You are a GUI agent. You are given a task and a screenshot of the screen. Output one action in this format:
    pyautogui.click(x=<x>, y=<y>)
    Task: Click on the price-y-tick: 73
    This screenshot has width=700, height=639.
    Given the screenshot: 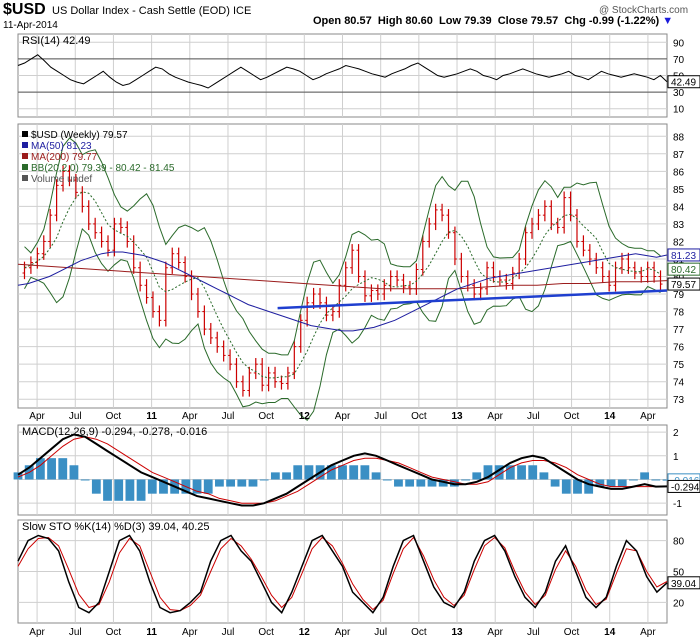 What is the action you would take?
    pyautogui.click(x=679, y=400)
    